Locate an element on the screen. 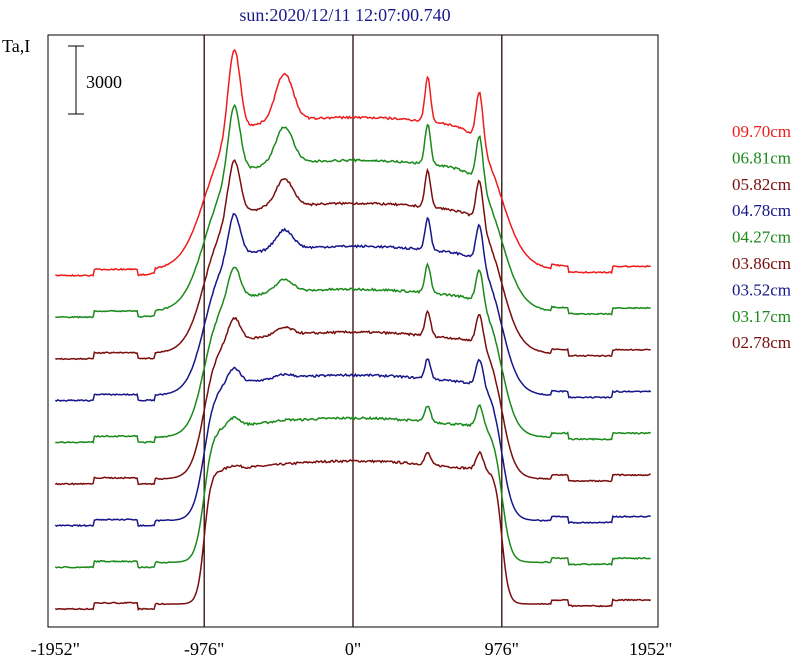  legend-entry: 04.78cm is located at coordinates (761, 210).